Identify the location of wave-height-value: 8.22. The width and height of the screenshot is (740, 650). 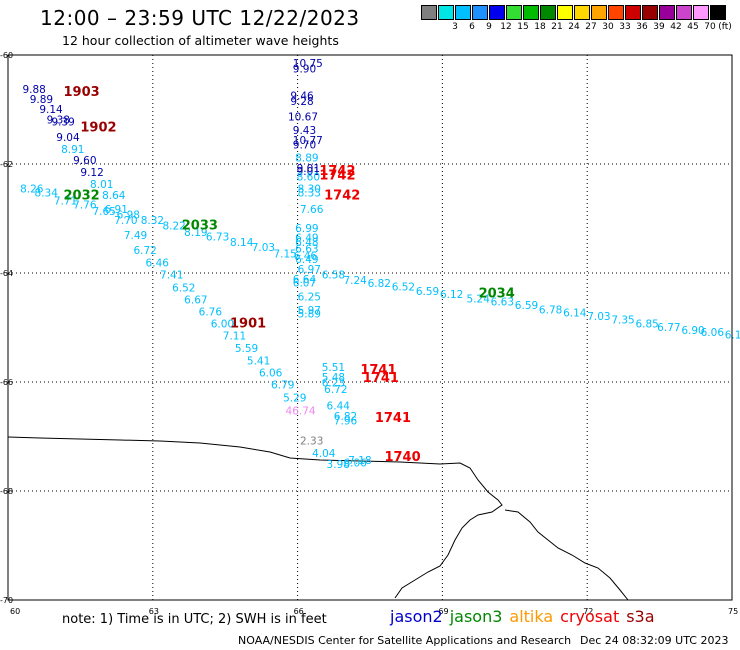
(173, 226).